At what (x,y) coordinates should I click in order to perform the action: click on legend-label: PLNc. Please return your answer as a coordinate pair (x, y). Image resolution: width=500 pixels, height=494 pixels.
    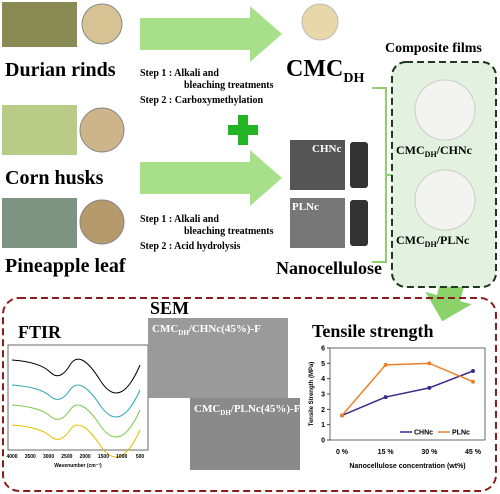
    Looking at the image, I should click on (461, 433).